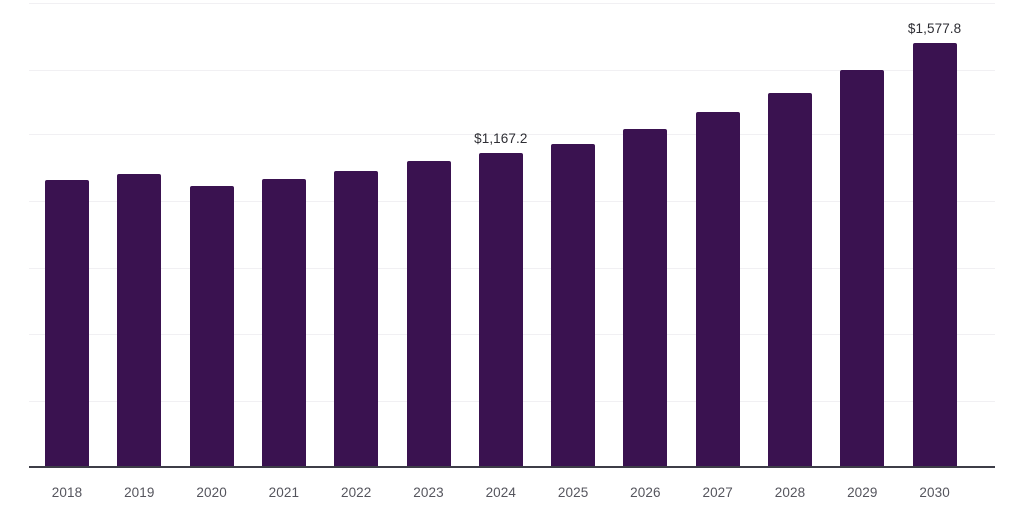  I want to click on bar-2024, so click(500, 310).